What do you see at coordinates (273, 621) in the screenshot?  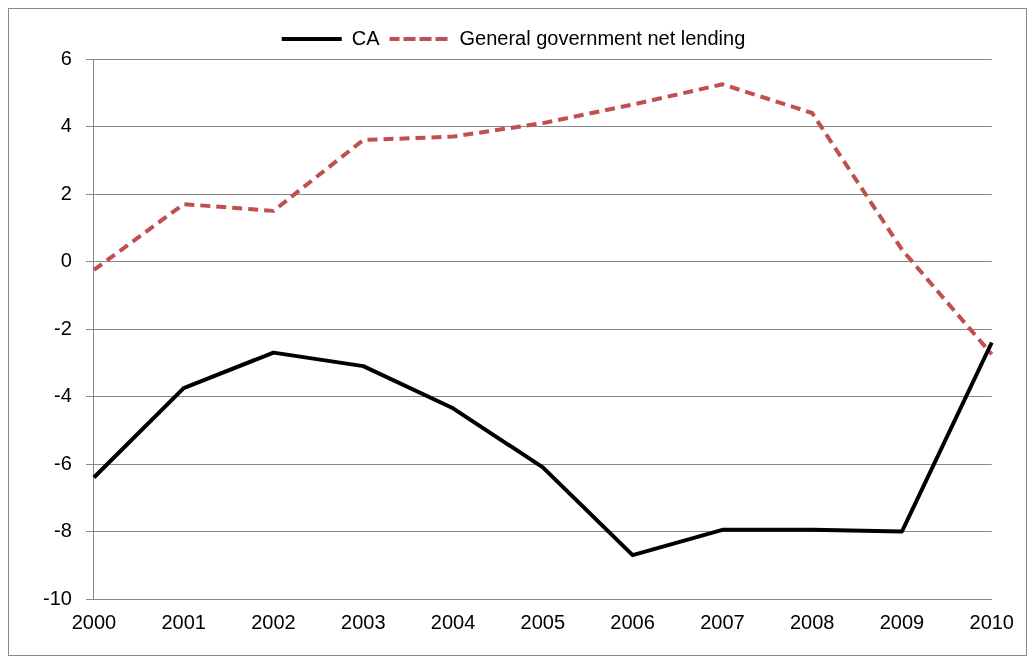 I see `x-tick-label: 2002` at bounding box center [273, 621].